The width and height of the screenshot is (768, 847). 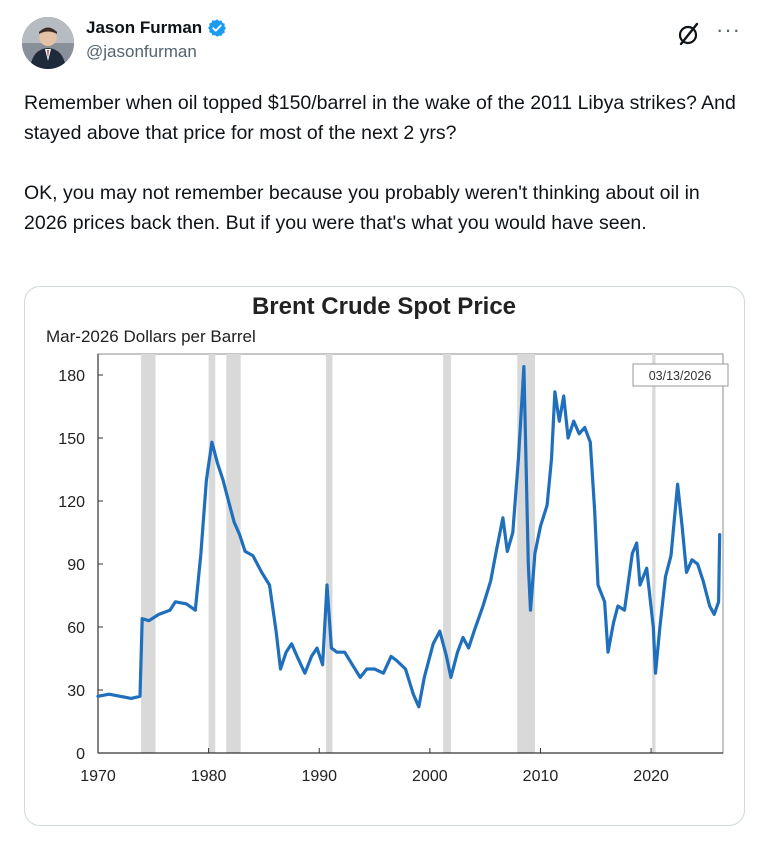 I want to click on avatar-image, so click(x=48, y=43).